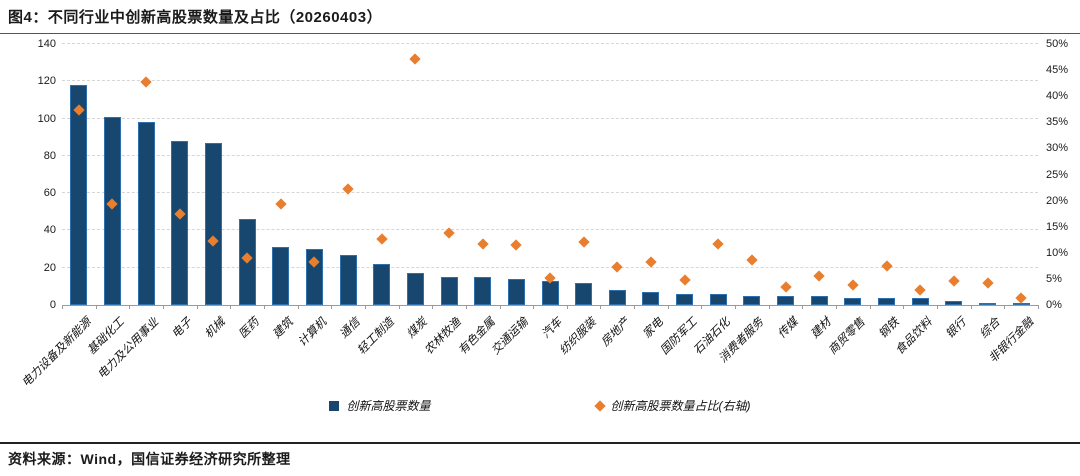  I want to click on right-axis-tick-label: 5%, so click(1054, 278).